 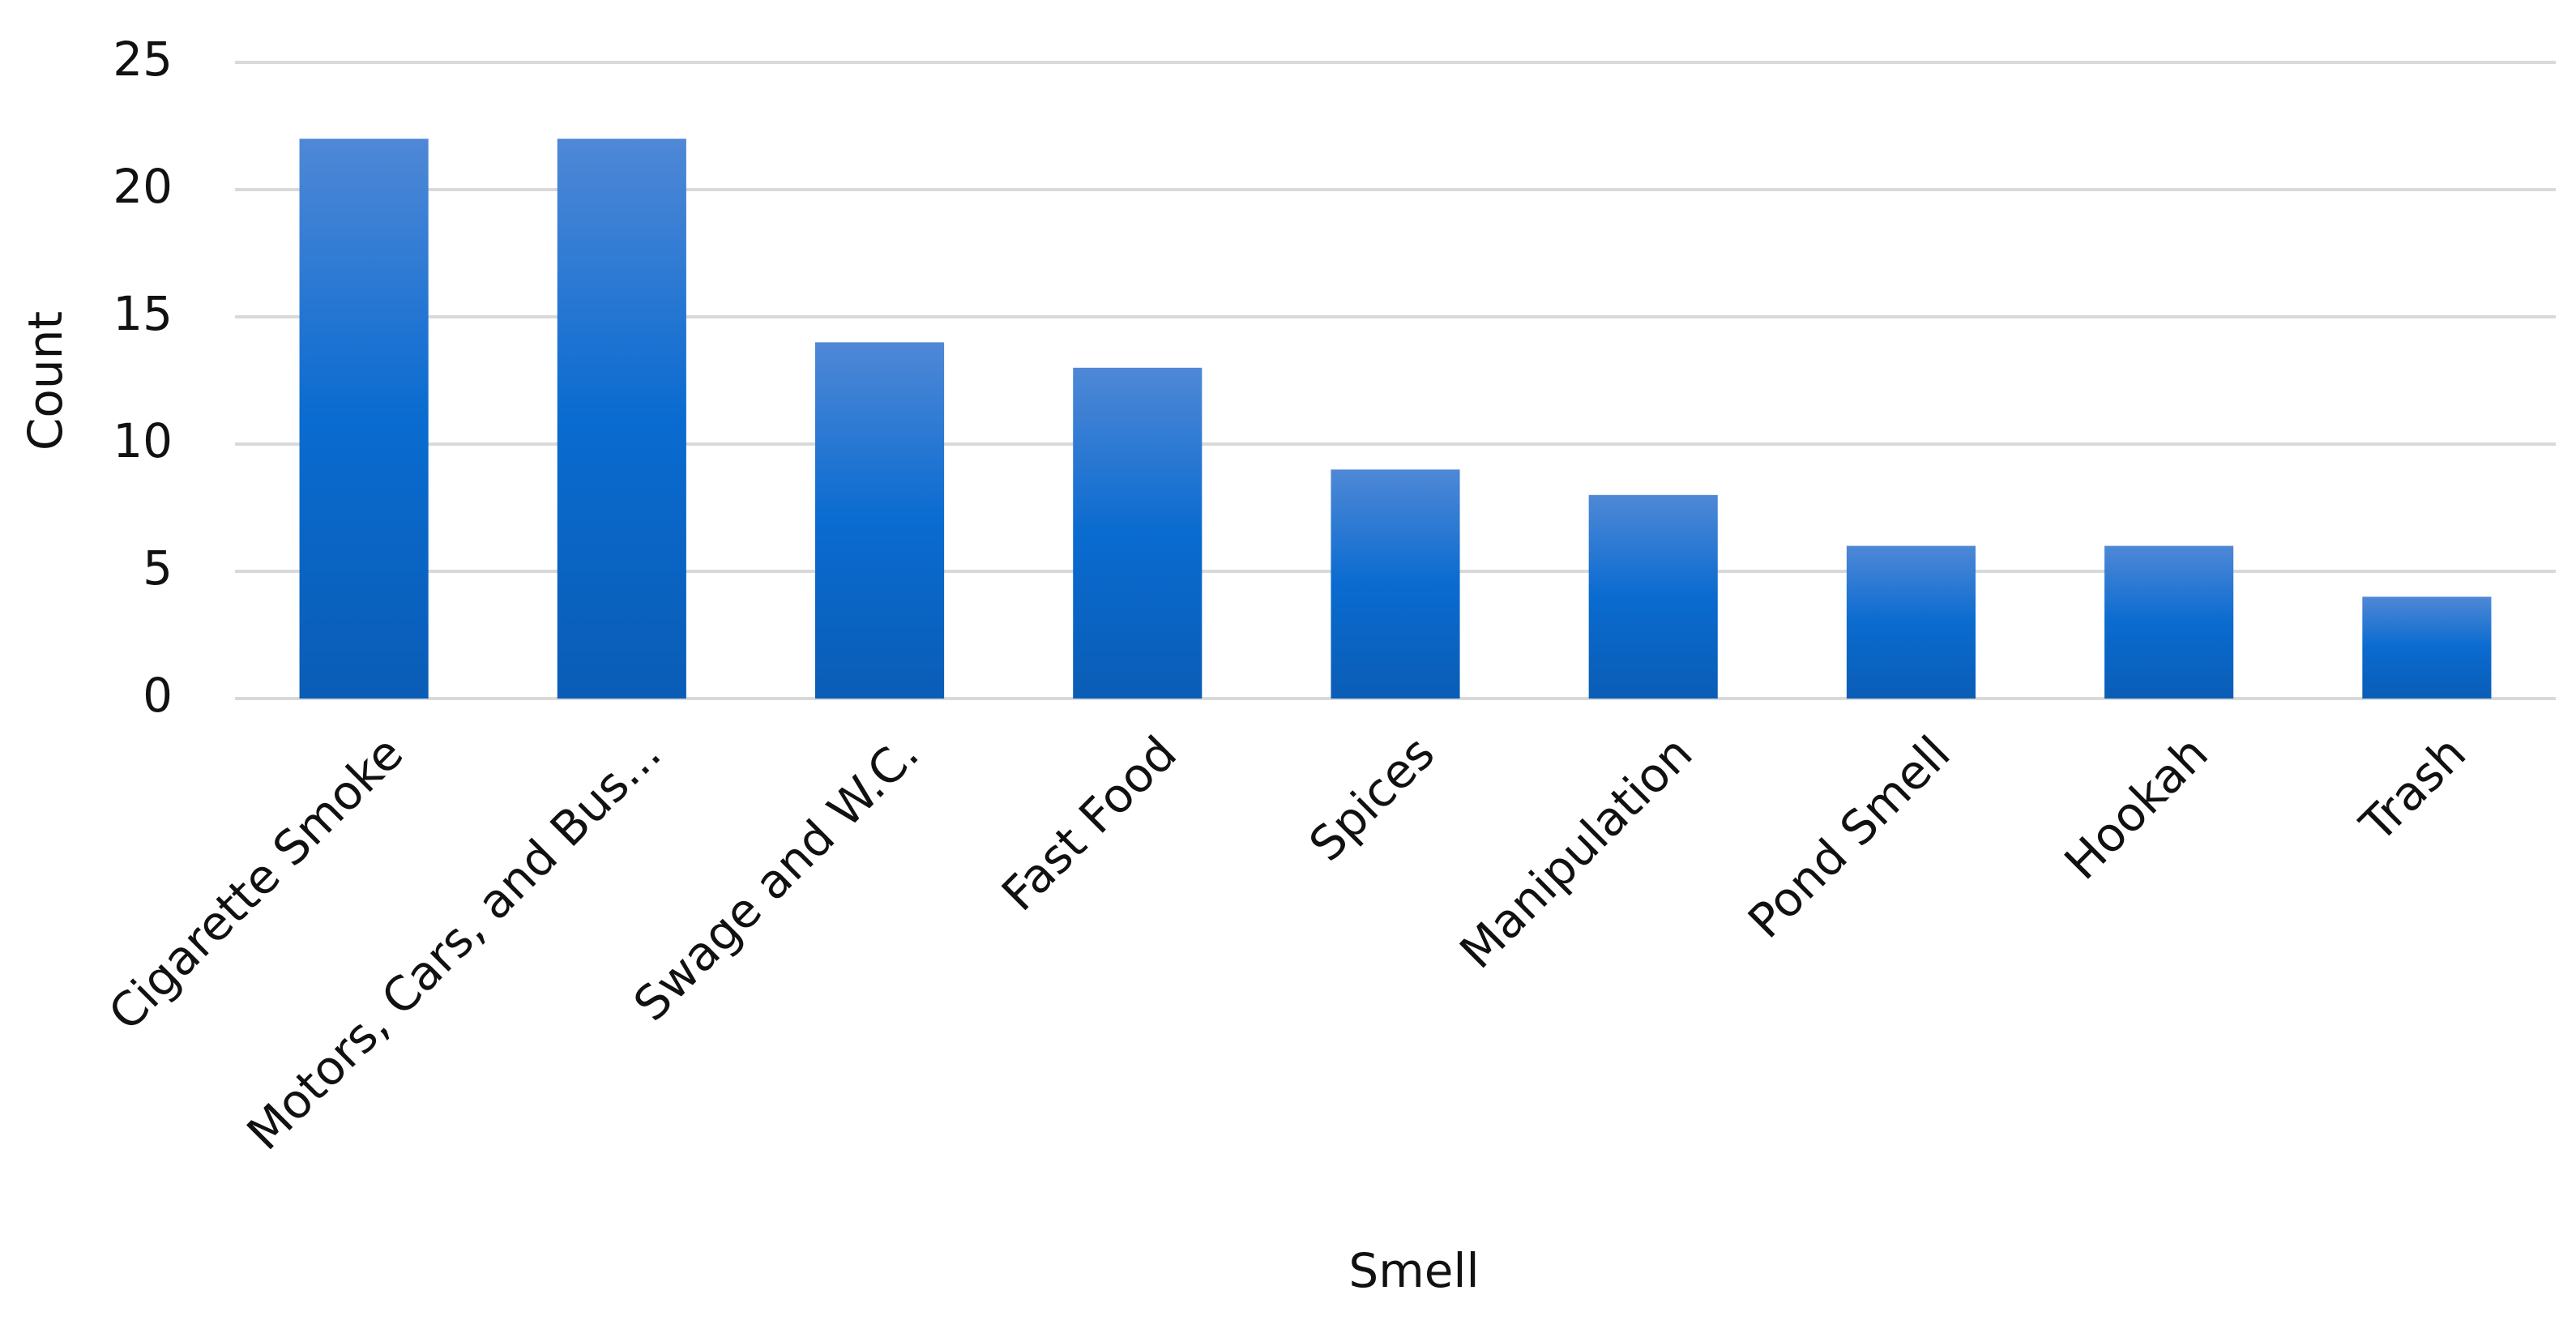 What do you see at coordinates (143, 187) in the screenshot?
I see `y-tick-label: 20` at bounding box center [143, 187].